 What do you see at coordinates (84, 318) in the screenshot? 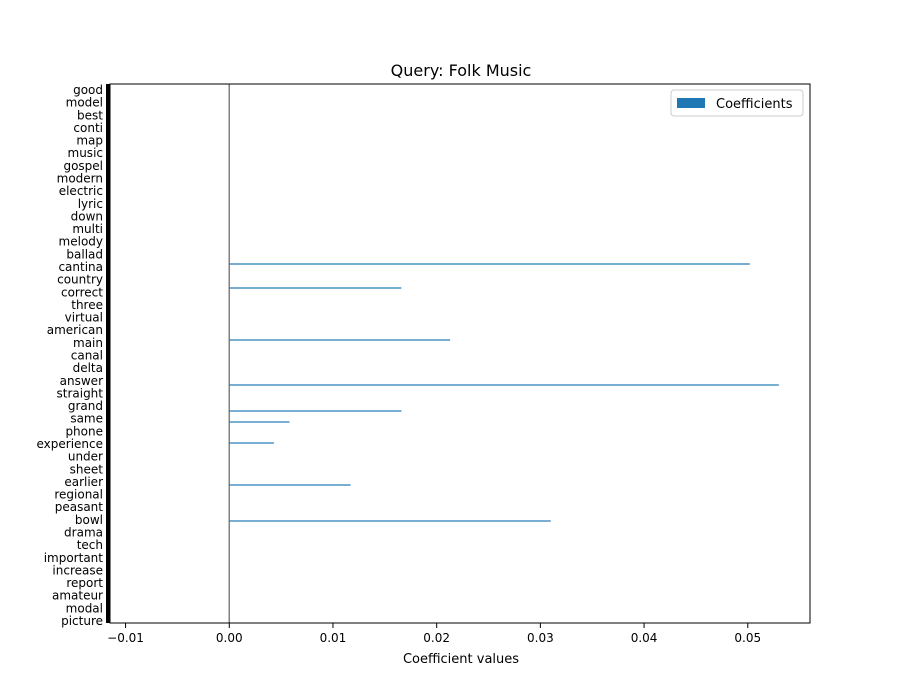
I see `y-tick-label: virtual` at bounding box center [84, 318].